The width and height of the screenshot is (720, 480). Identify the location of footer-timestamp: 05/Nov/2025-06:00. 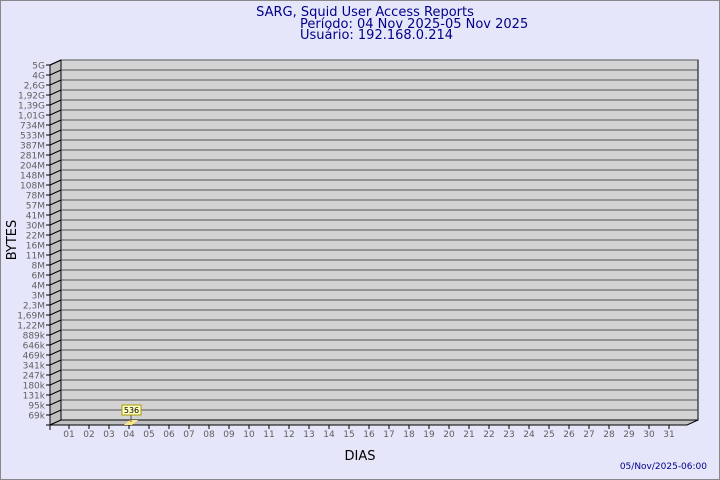
(663, 467).